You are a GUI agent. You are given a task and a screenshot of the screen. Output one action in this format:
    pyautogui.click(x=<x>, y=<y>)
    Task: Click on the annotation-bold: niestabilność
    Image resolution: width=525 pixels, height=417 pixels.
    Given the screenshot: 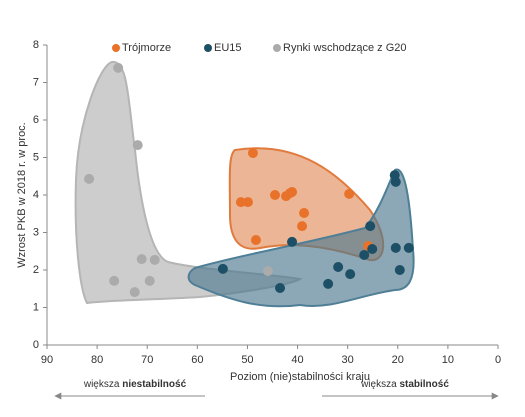 What is the action you would take?
    pyautogui.click(x=154, y=384)
    